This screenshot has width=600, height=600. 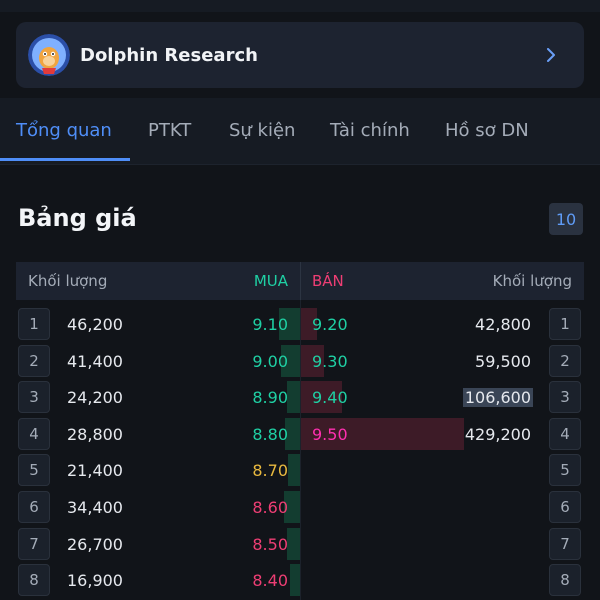 What do you see at coordinates (34, 470) in the screenshot?
I see `bid-level-index: 5` at bounding box center [34, 470].